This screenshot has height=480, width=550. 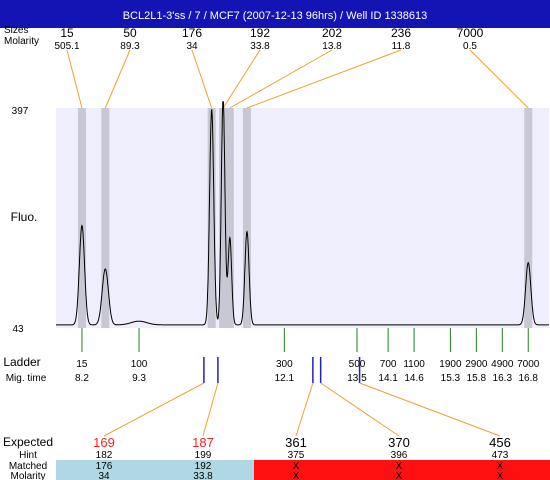 What do you see at coordinates (16, 30) in the screenshot?
I see `sizes-label: Sizes` at bounding box center [16, 30].